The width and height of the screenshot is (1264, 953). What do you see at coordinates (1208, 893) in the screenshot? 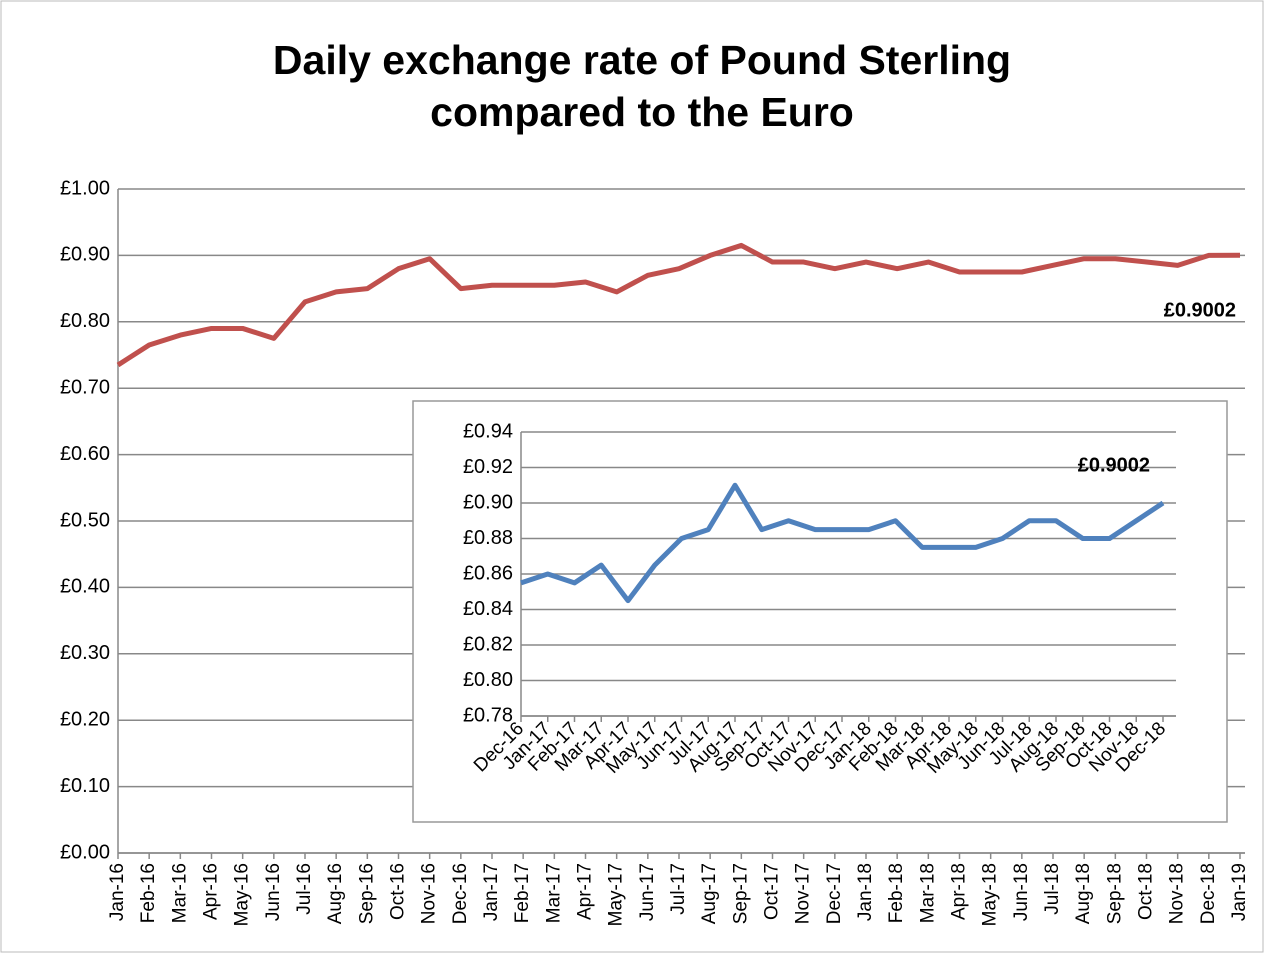
I see `x-tick-label: Dec-18` at bounding box center [1208, 893].